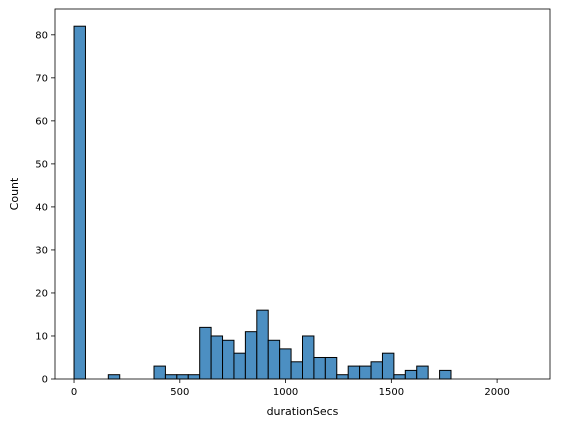 This screenshot has height=432, width=563. What do you see at coordinates (14, 193) in the screenshot?
I see `y-axis-label: Count` at bounding box center [14, 193].